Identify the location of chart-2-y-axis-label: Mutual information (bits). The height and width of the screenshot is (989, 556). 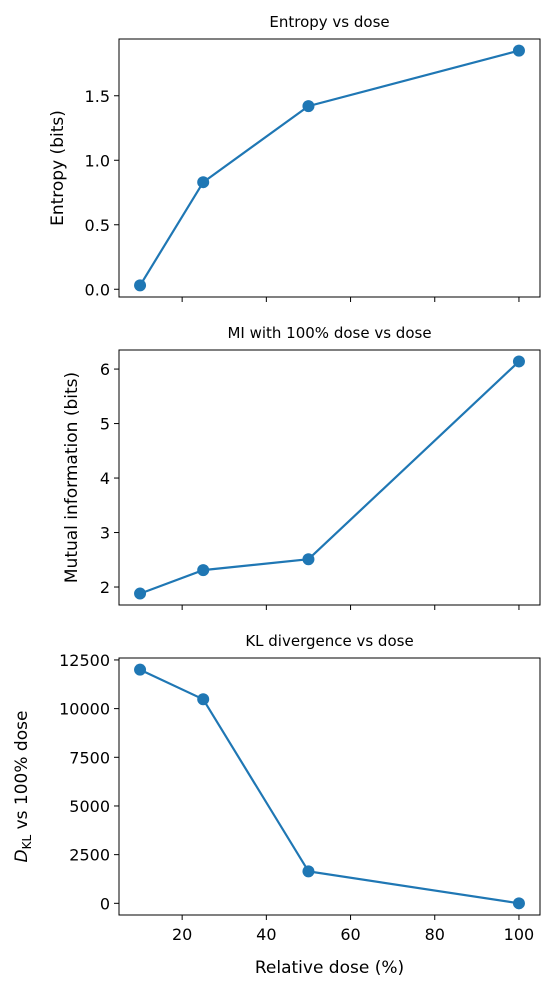
(72, 477).